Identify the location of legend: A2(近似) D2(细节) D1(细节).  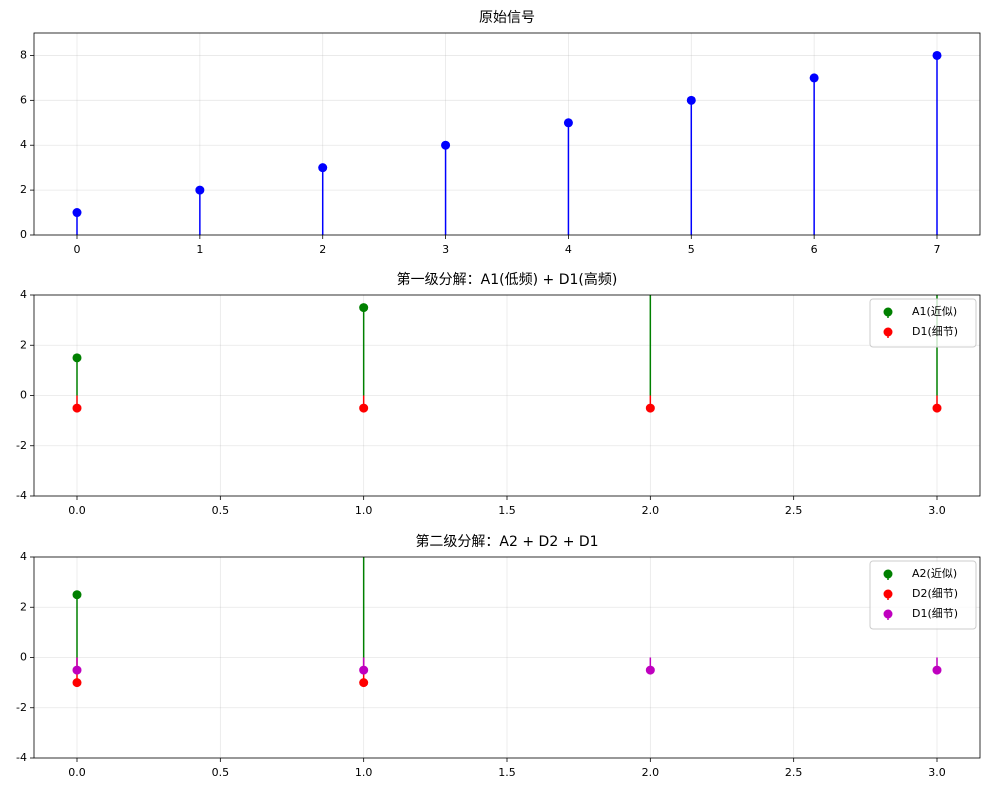
(923, 595).